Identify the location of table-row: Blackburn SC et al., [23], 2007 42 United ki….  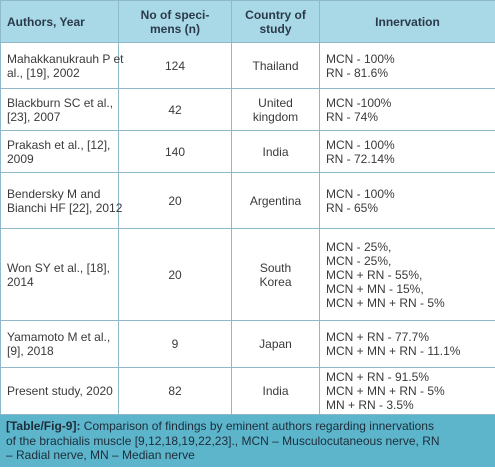
(247, 109).